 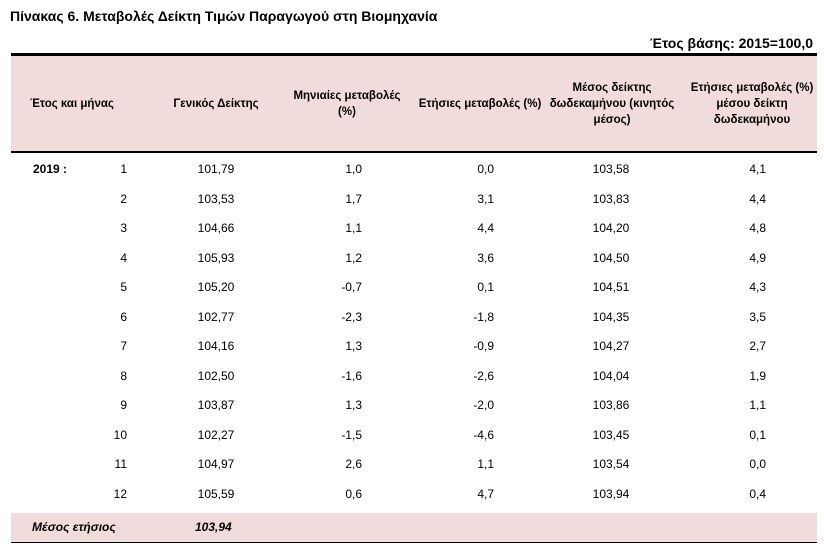 I want to click on table-row: 2019 : 1 101,79 1,0 0,0 103,58 4,1, so click(x=414, y=170).